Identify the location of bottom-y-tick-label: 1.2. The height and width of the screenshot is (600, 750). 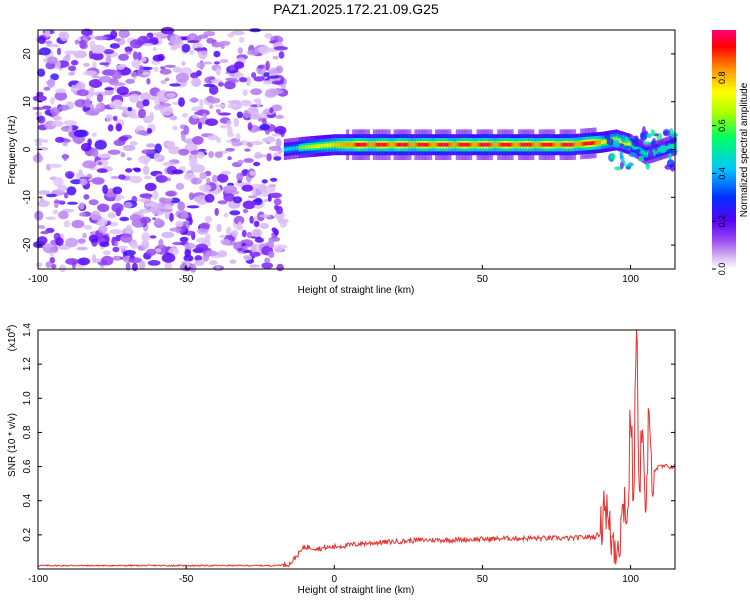
(27, 364).